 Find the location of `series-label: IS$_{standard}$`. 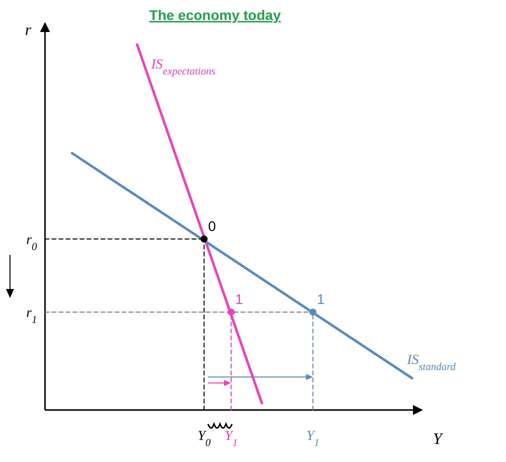

series-label: IS$_{standard}$ is located at coordinates (431, 363).